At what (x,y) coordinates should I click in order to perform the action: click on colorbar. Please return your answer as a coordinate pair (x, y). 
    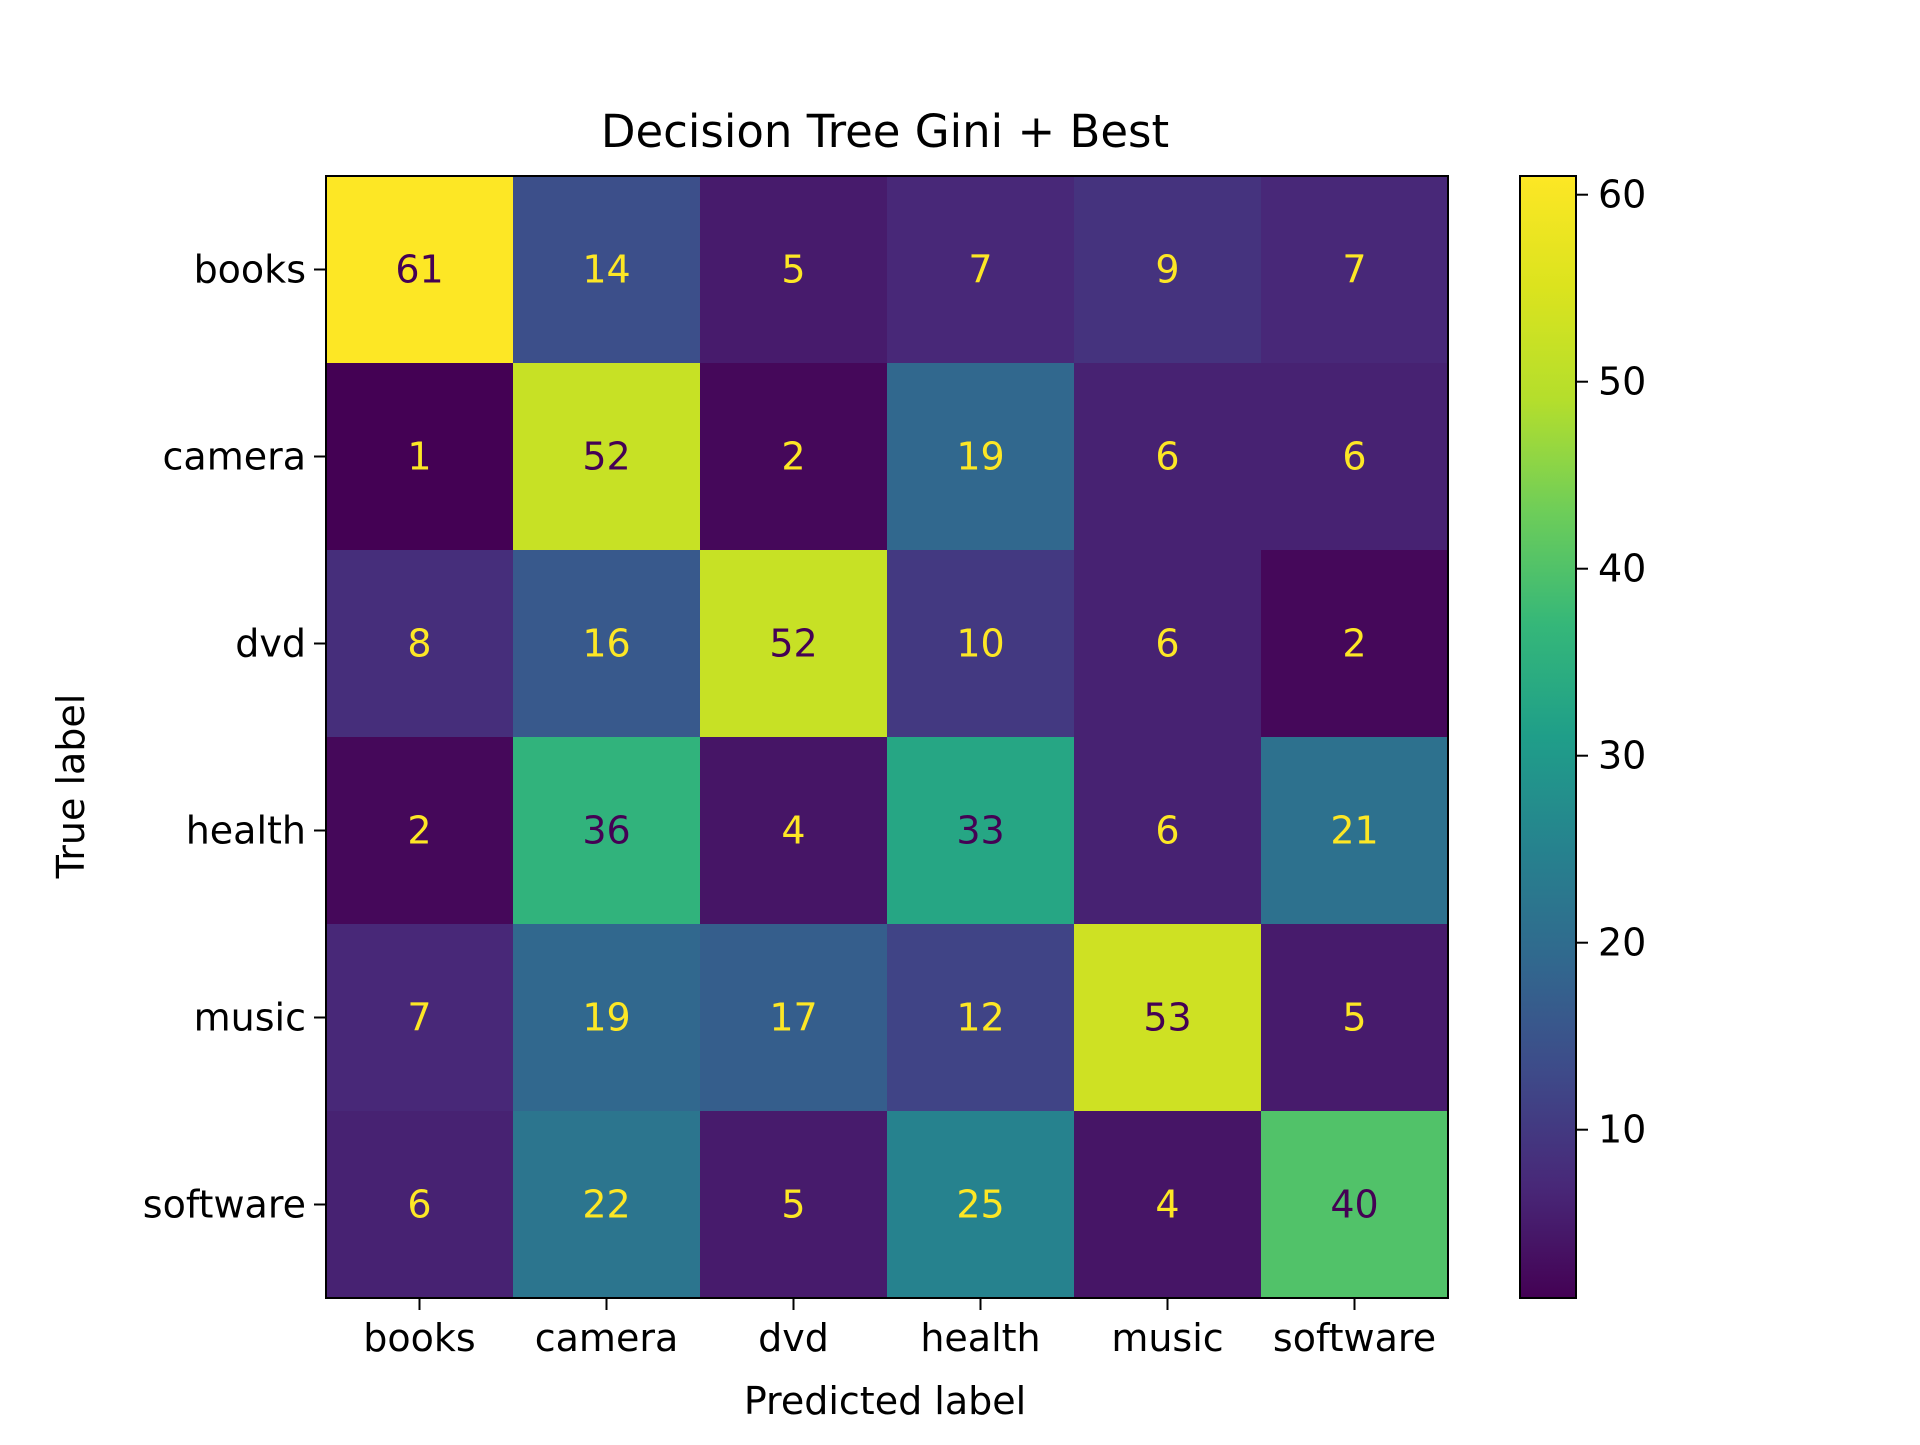
    Looking at the image, I should click on (1548, 737).